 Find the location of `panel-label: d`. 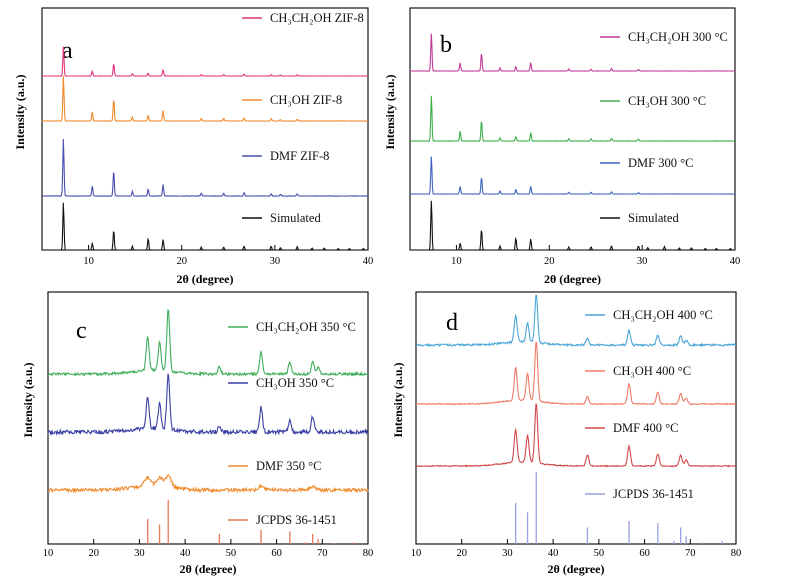

panel-label: d is located at coordinates (452, 323).